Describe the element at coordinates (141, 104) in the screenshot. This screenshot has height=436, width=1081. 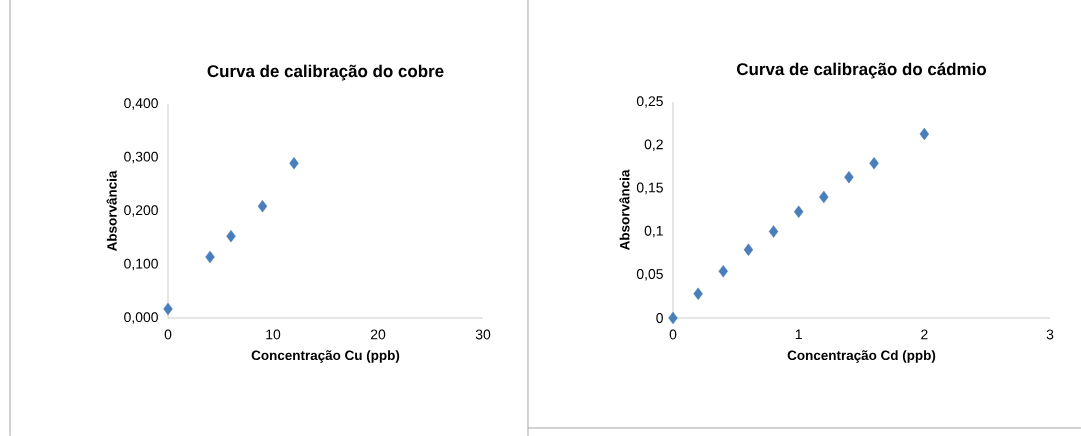
I see `y-tick-label: 0,400` at that location.